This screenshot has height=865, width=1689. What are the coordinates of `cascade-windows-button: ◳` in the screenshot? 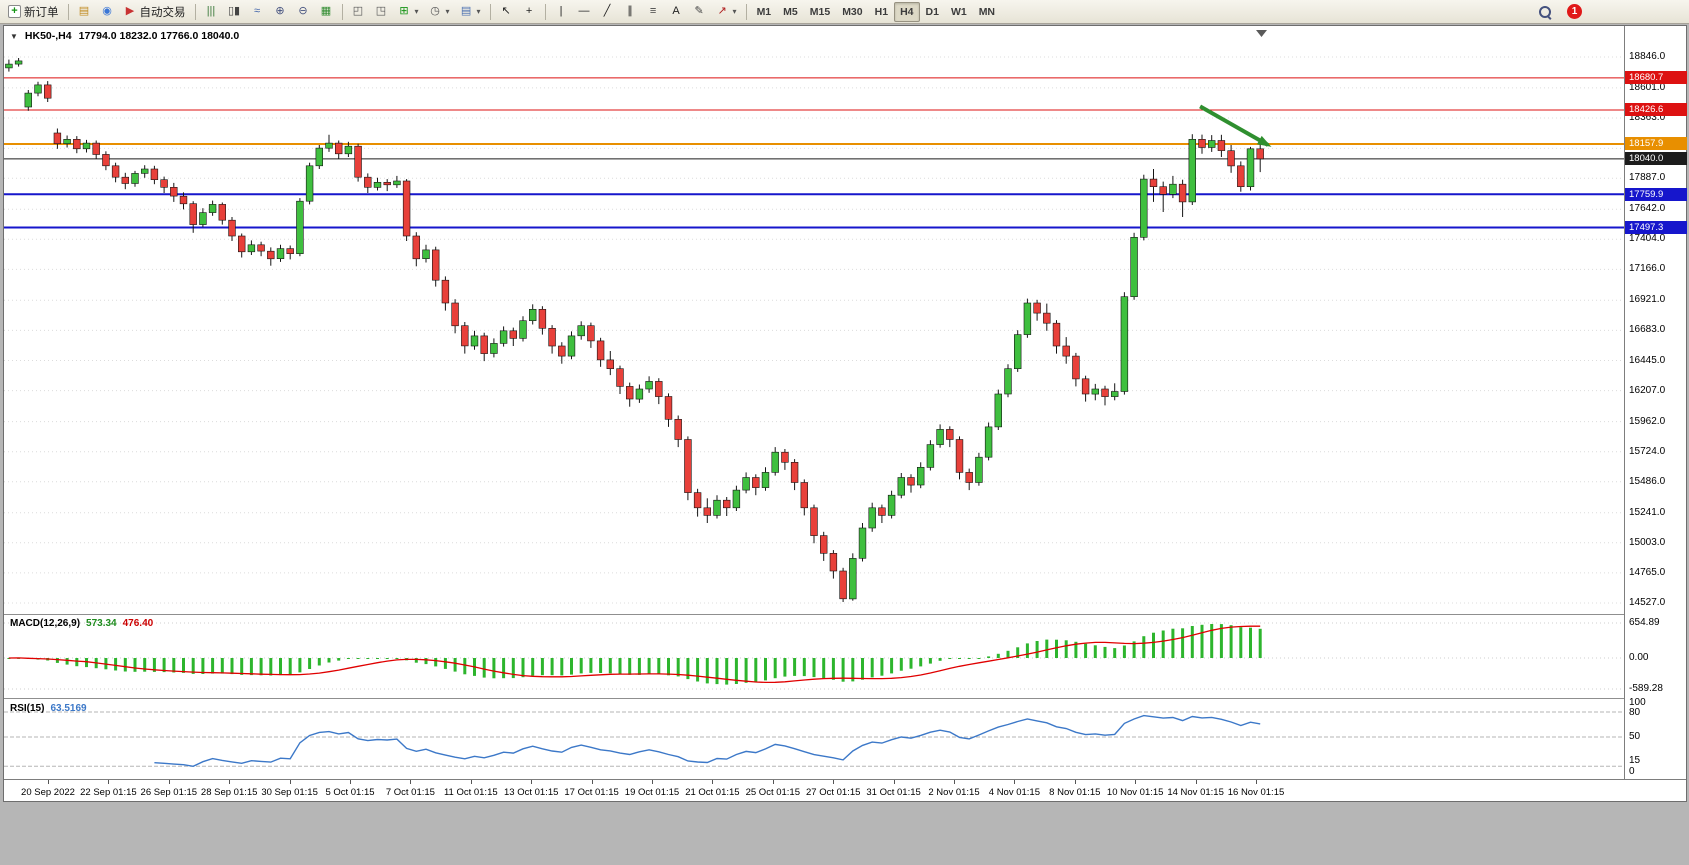 It's located at (381, 12).